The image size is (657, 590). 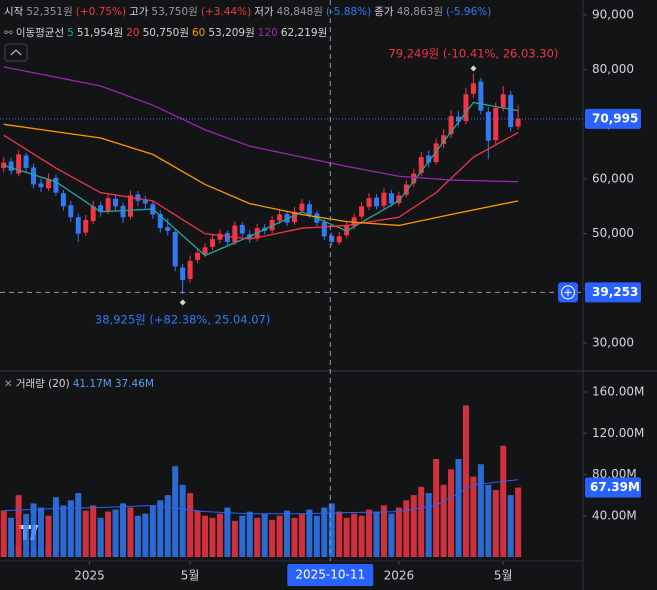 What do you see at coordinates (613, 69) in the screenshot?
I see `y-tick-label: 80,000` at bounding box center [613, 69].